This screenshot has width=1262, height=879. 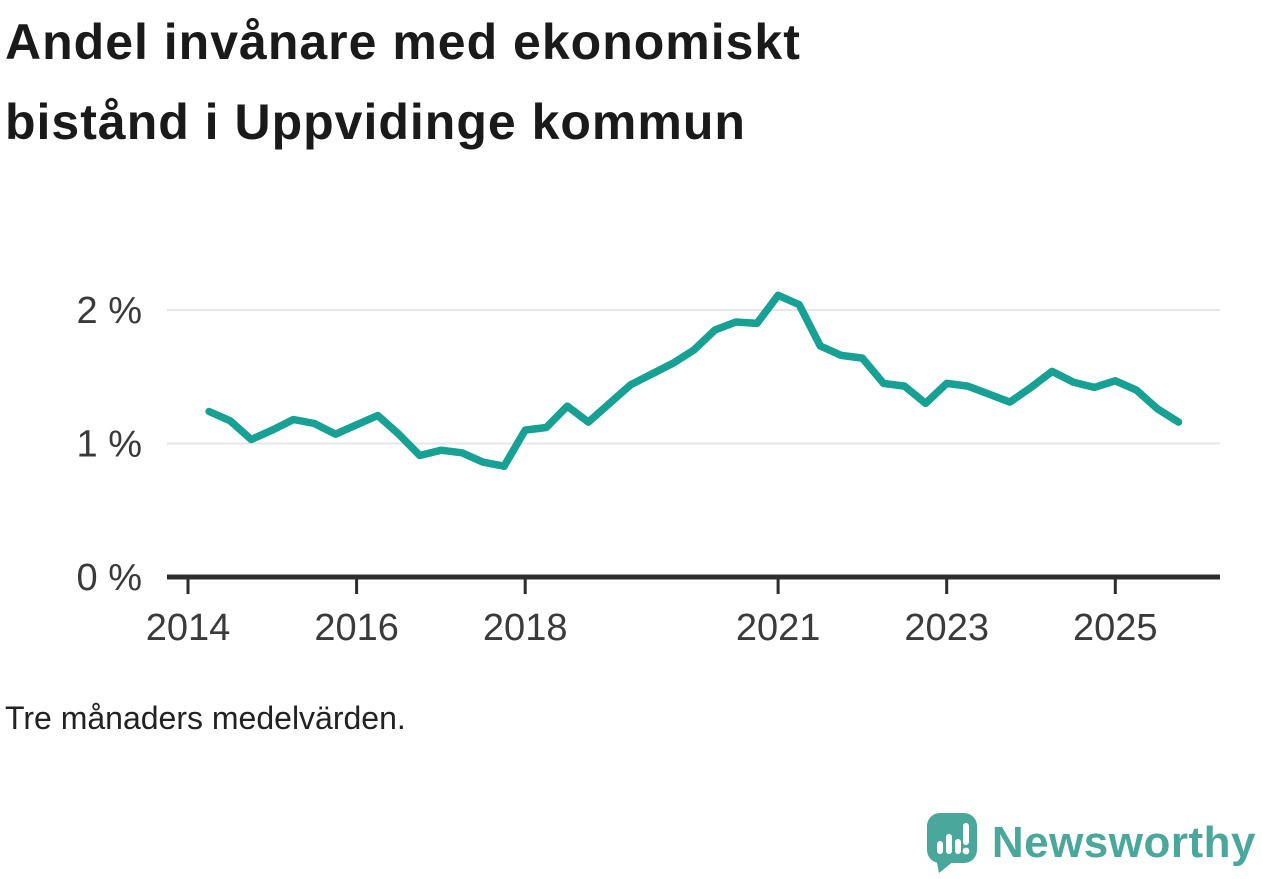 What do you see at coordinates (1123, 842) in the screenshot?
I see `brand-wordmark: Newsworthy` at bounding box center [1123, 842].